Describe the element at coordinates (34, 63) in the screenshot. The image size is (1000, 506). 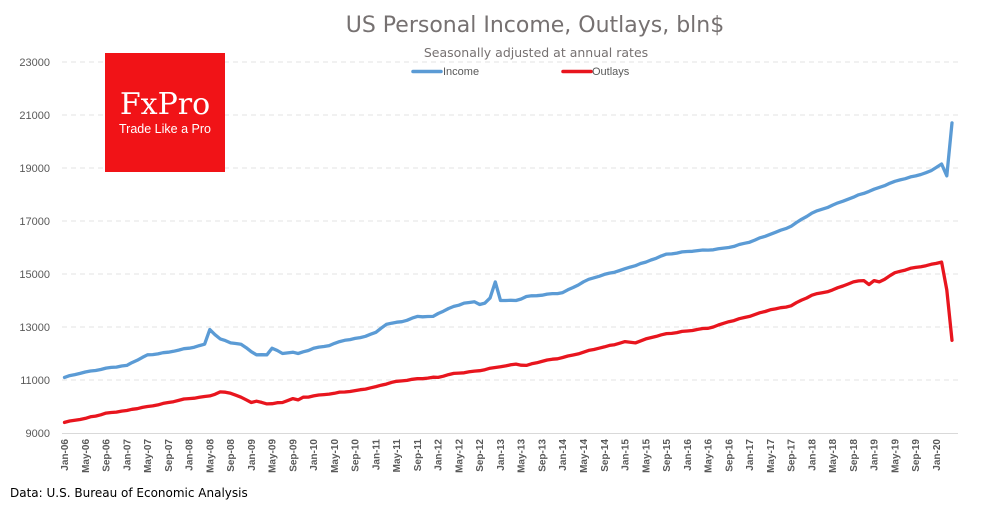
I see `y-tick-label: 23000` at that location.